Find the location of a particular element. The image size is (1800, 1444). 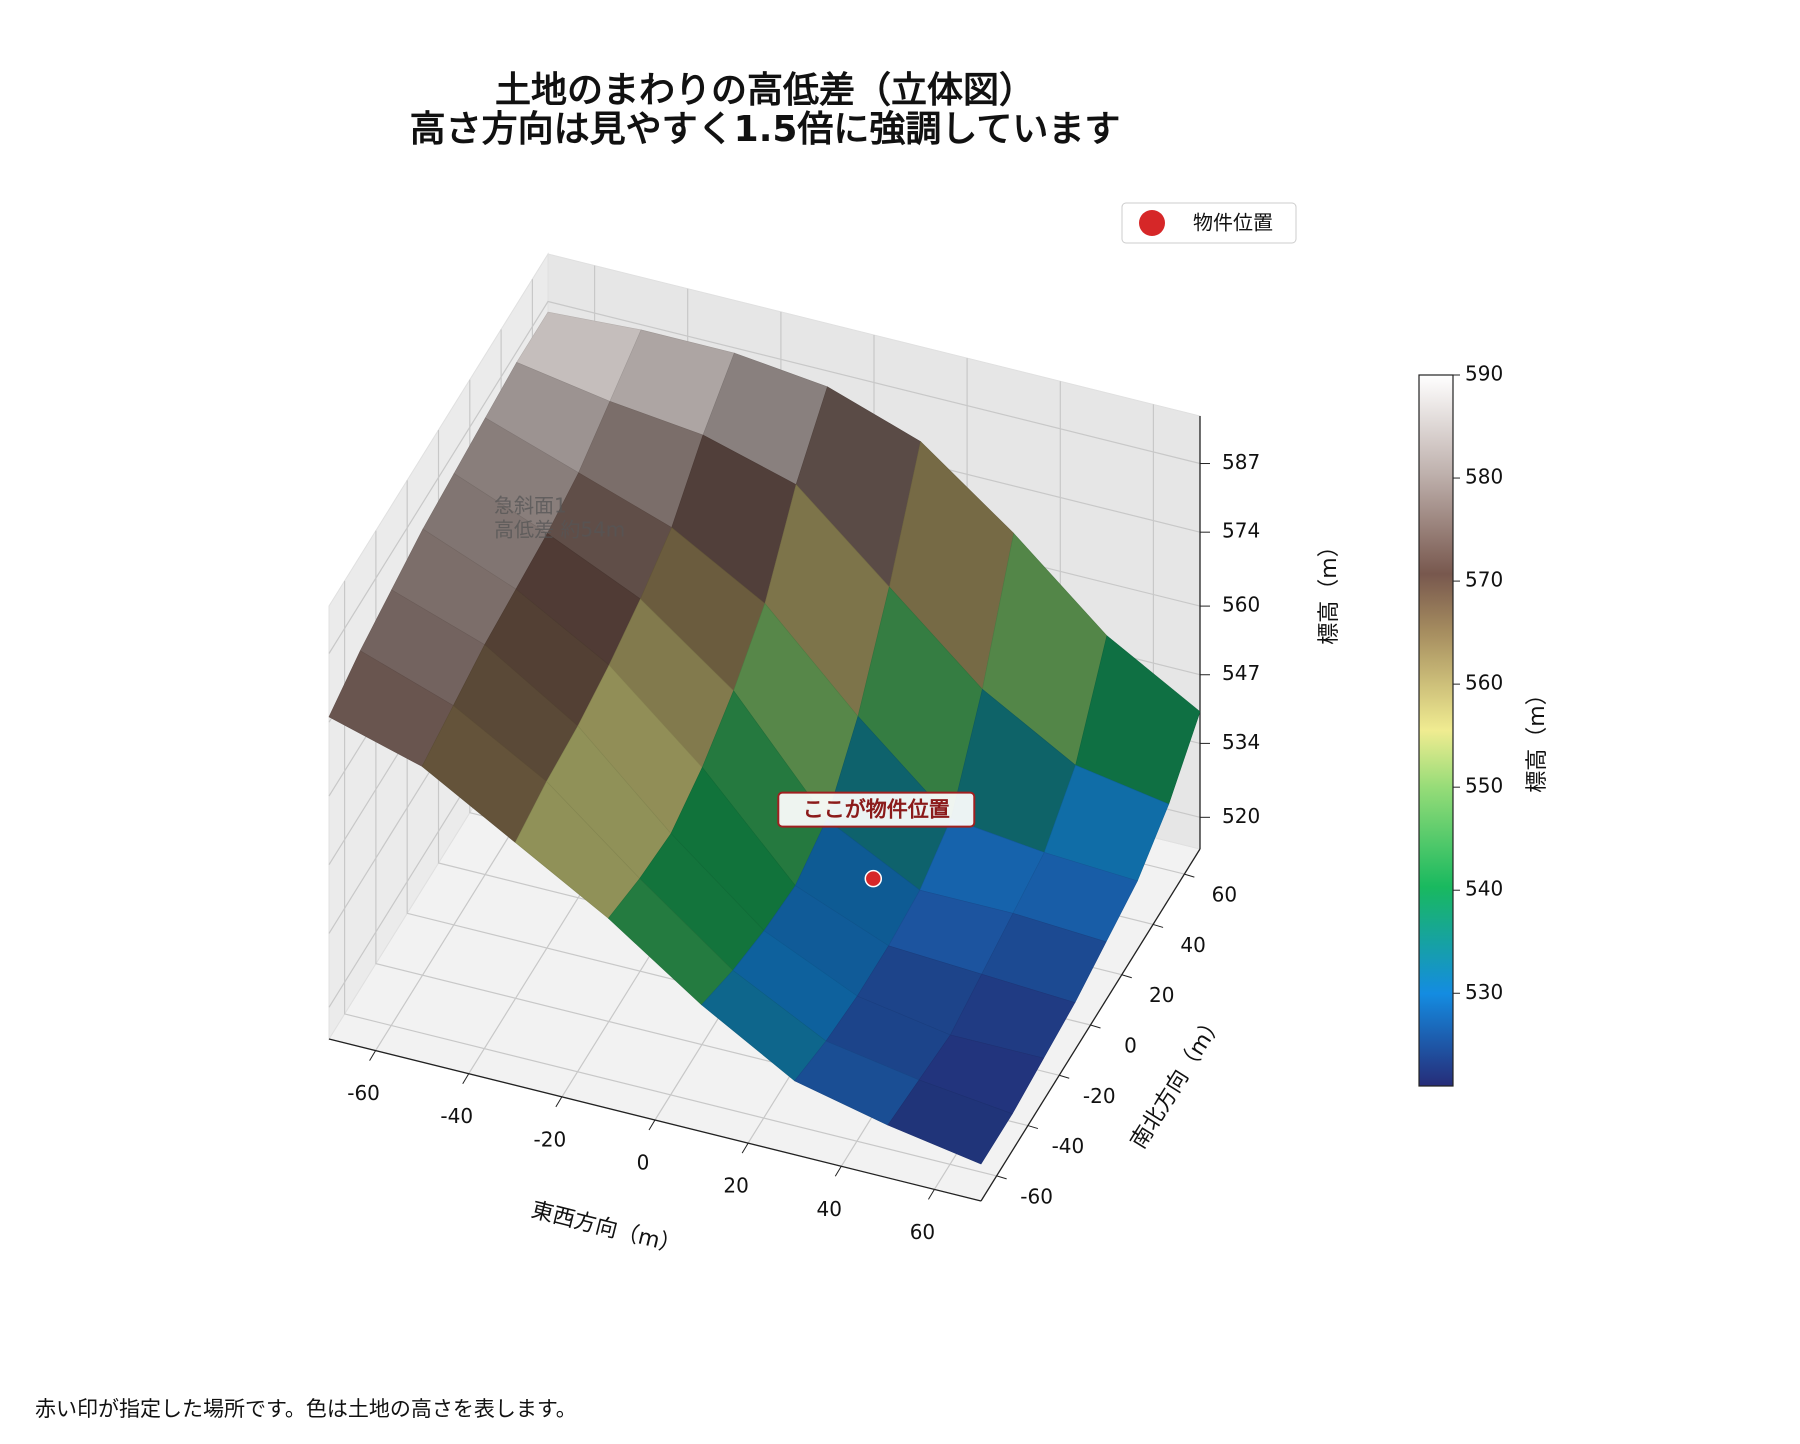

annotation: ここが物件位置 is located at coordinates (876, 809).